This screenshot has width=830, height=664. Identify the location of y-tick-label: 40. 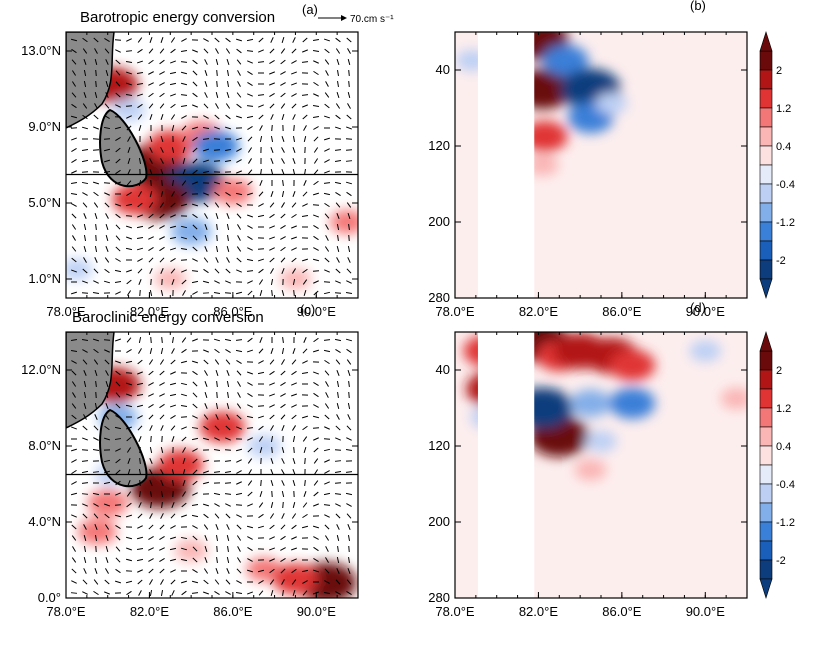
(443, 369).